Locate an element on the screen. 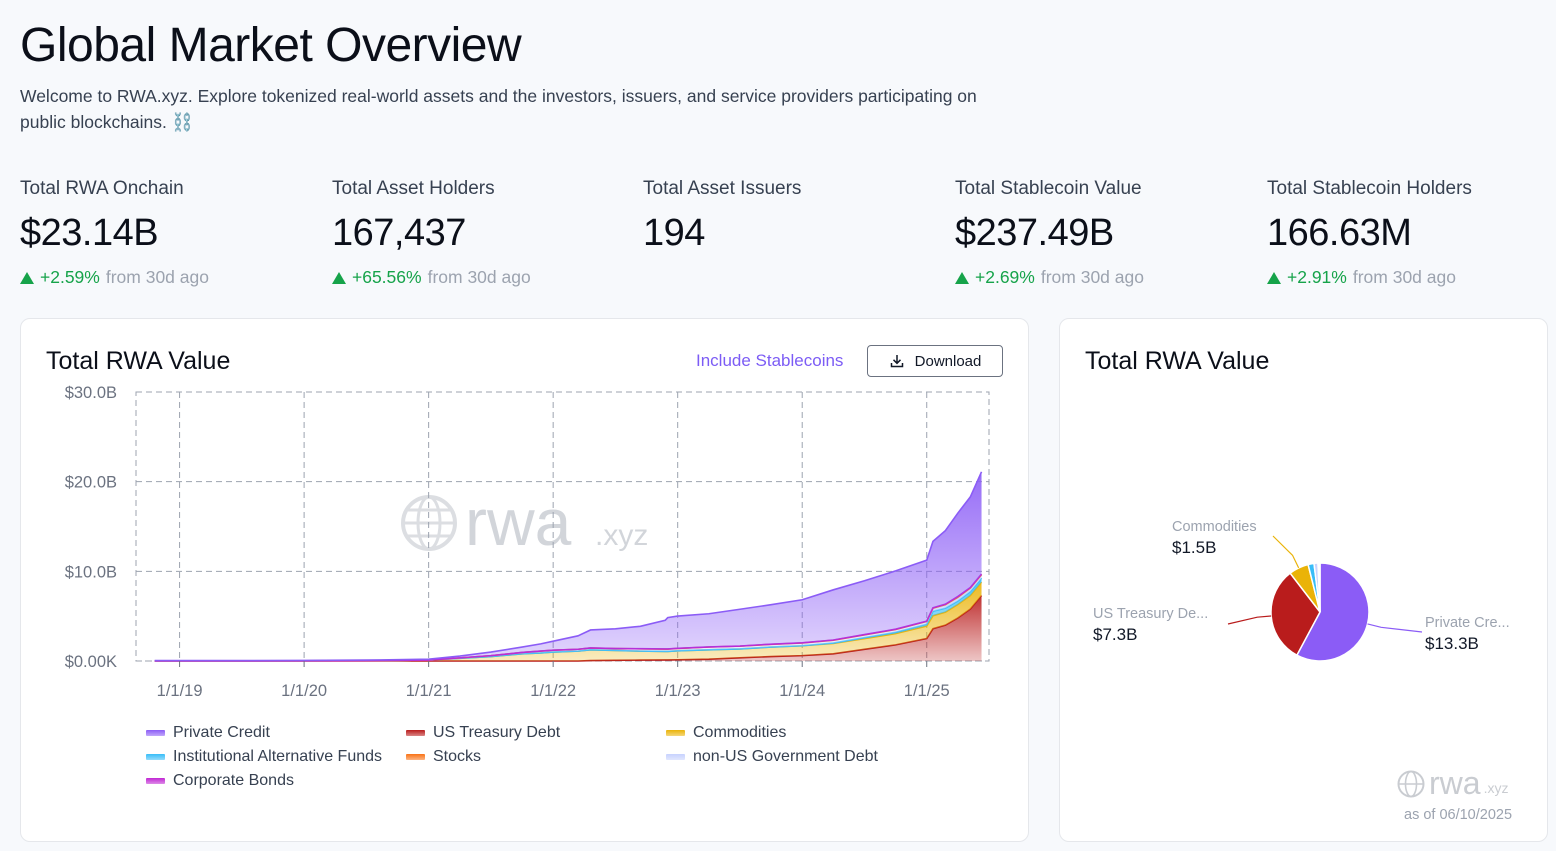  watermark: rwa .xyz is located at coordinates (524, 522).